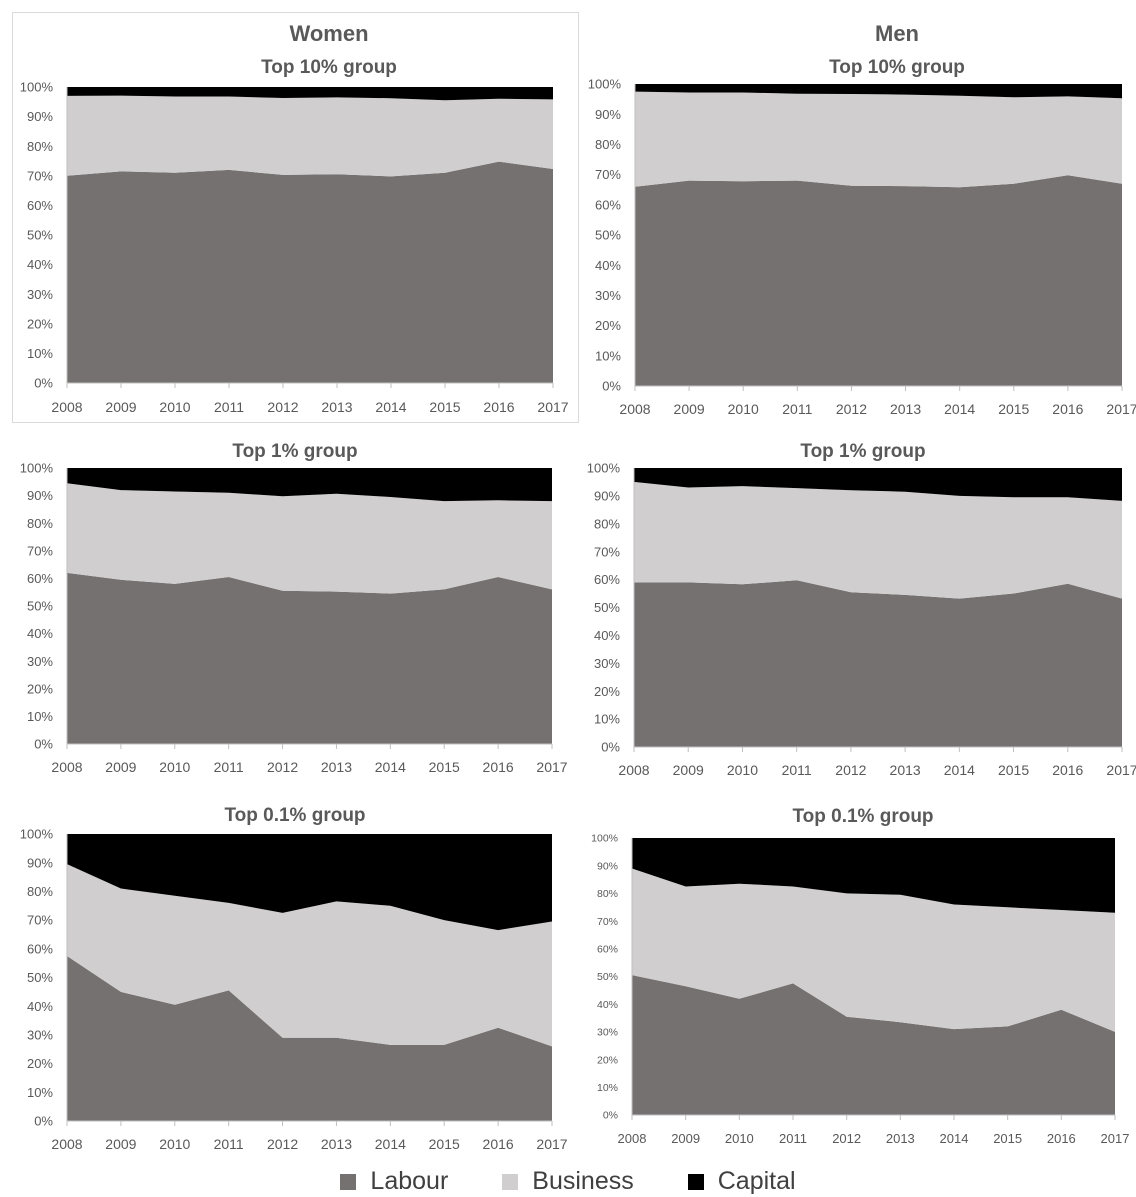 This screenshot has width=1136, height=1197. I want to click on legend: Labour Business Capital, so click(568, 1181).